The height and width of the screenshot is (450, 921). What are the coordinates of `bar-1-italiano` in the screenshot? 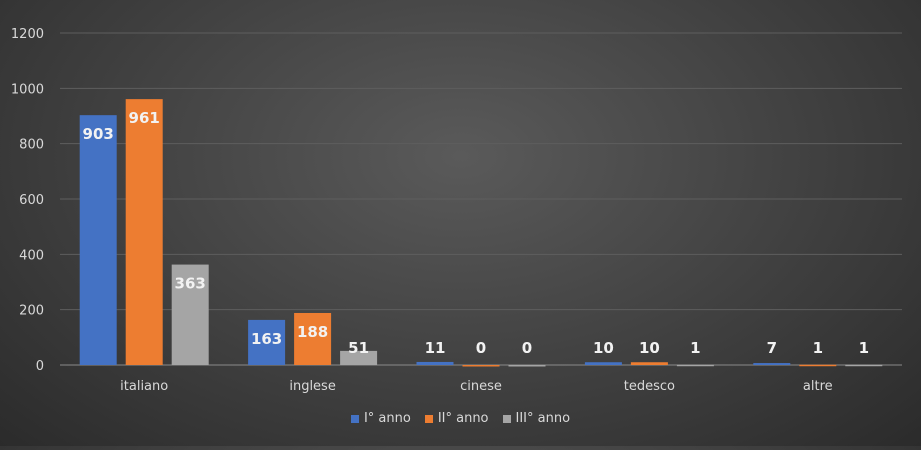 It's located at (98, 240).